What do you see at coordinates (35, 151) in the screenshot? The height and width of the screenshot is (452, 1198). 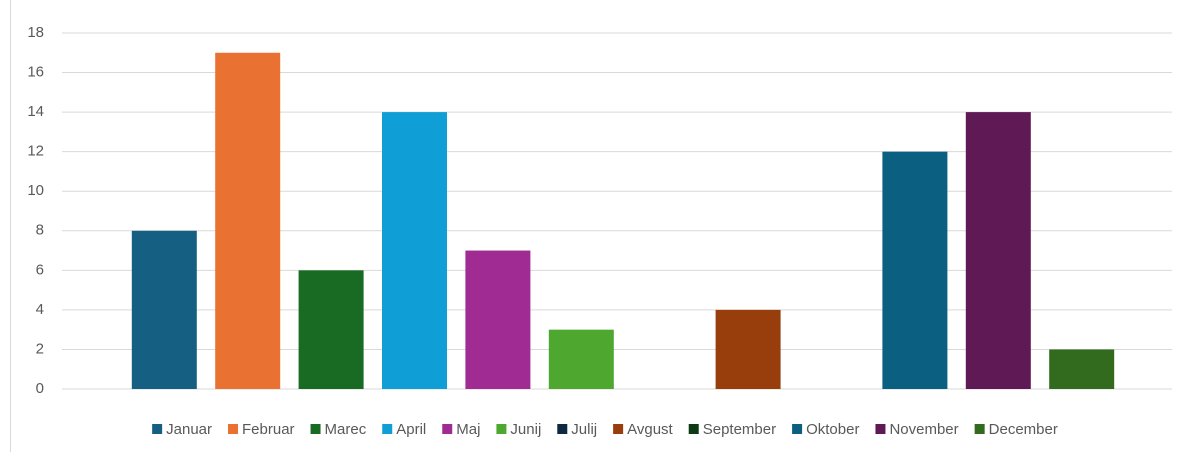 I see `y-tick-label: 12` at bounding box center [35, 151].